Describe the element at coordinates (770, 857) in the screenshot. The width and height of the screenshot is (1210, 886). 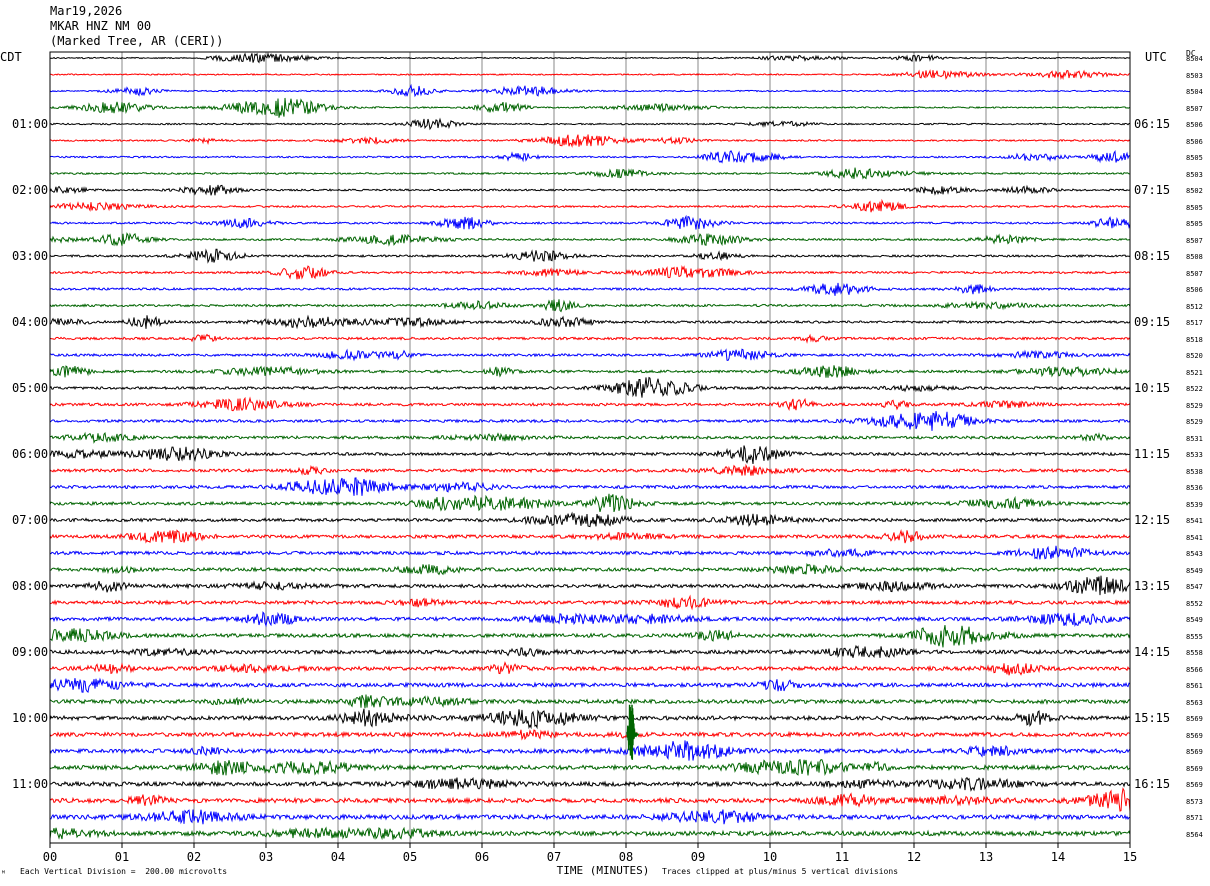
I see `x-tick-label: 10` at that location.